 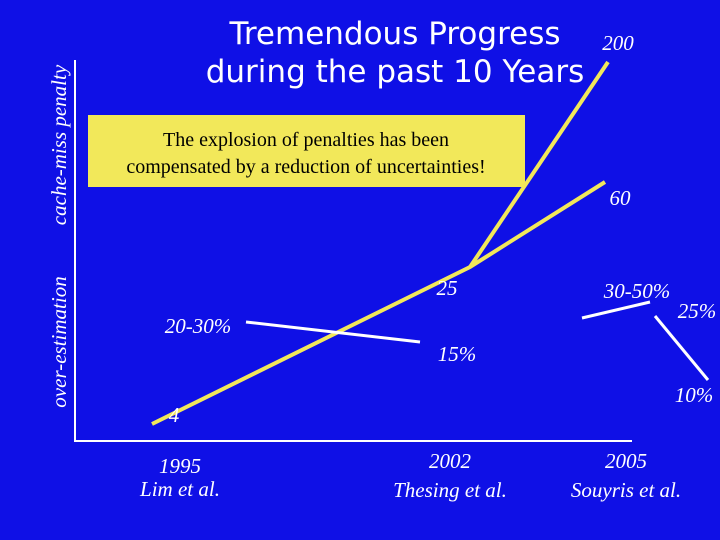 I want to click on callout-box, so click(x=306, y=151).